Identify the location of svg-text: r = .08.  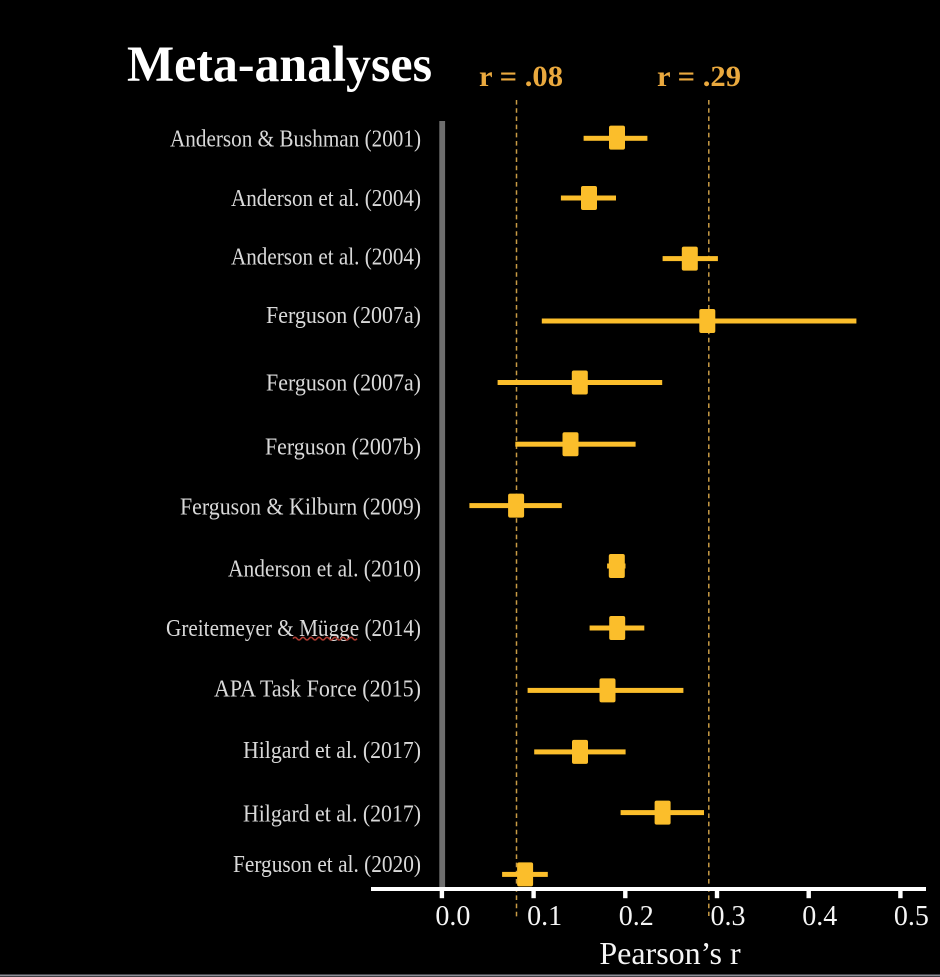
(521, 76).